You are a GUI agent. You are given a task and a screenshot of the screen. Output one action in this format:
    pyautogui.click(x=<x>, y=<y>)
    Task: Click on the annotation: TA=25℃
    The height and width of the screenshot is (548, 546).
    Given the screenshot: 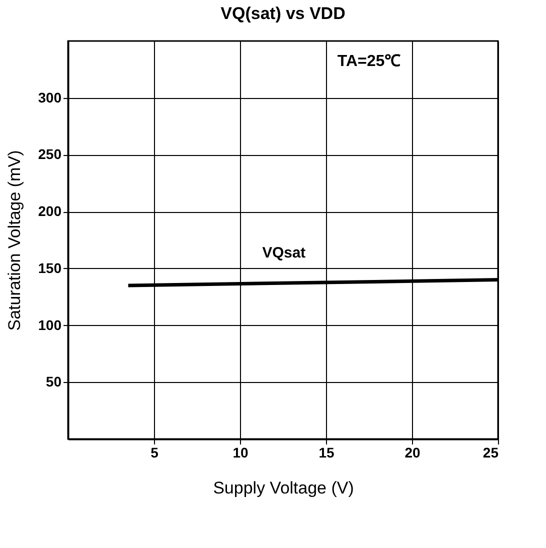 What is the action you would take?
    pyautogui.click(x=369, y=61)
    